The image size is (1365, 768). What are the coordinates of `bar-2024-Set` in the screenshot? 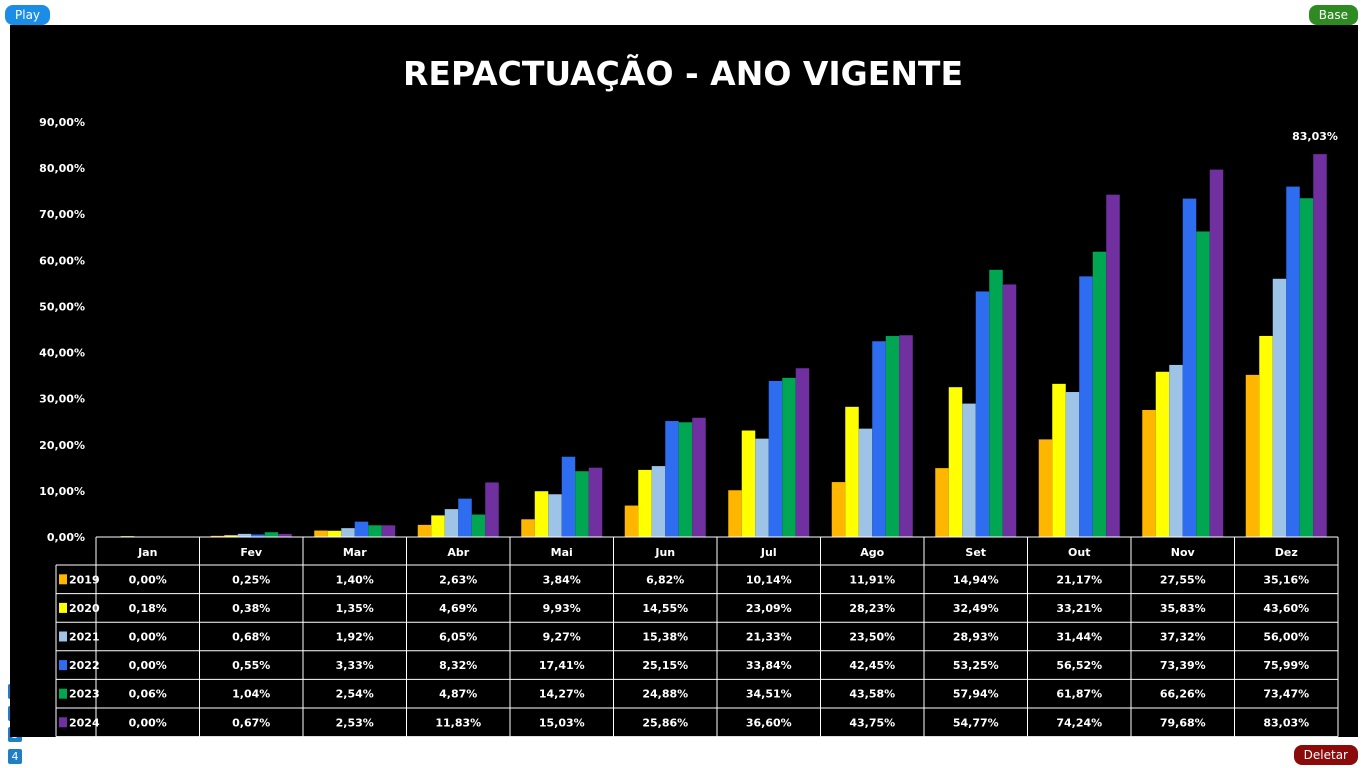 It's located at (1009, 410).